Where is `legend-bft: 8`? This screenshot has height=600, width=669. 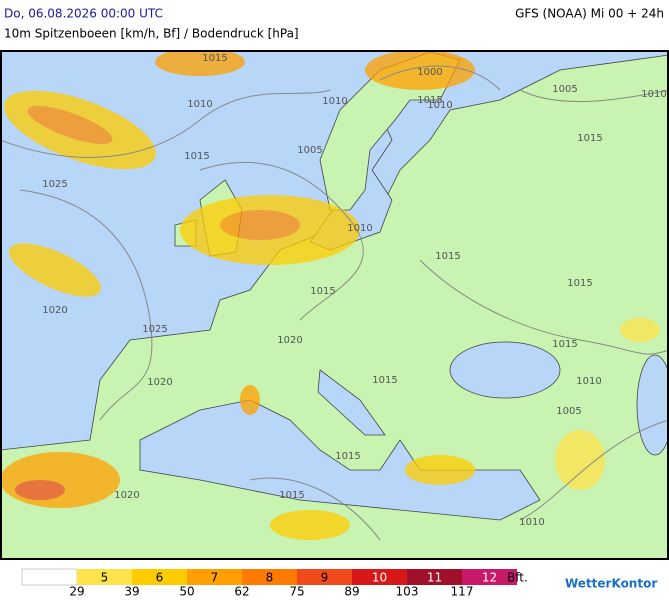
legend-bft: 8 is located at coordinates (270, 578).